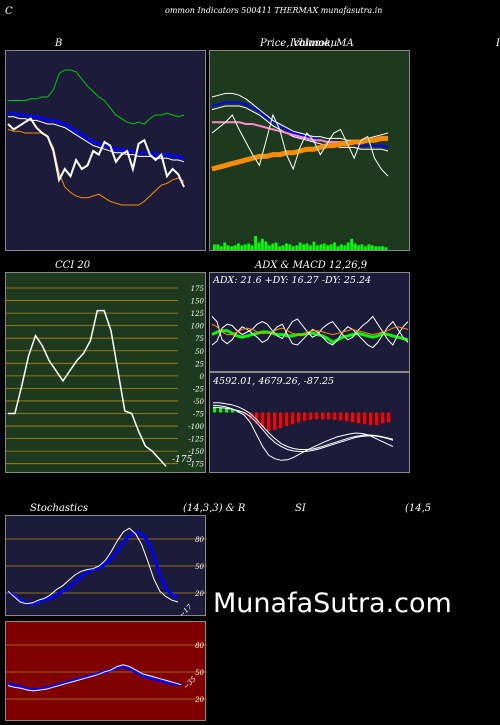 The image size is (500, 725). What do you see at coordinates (196, 465) in the screenshot?
I see `cci-tick-label: -175` at bounding box center [196, 465].